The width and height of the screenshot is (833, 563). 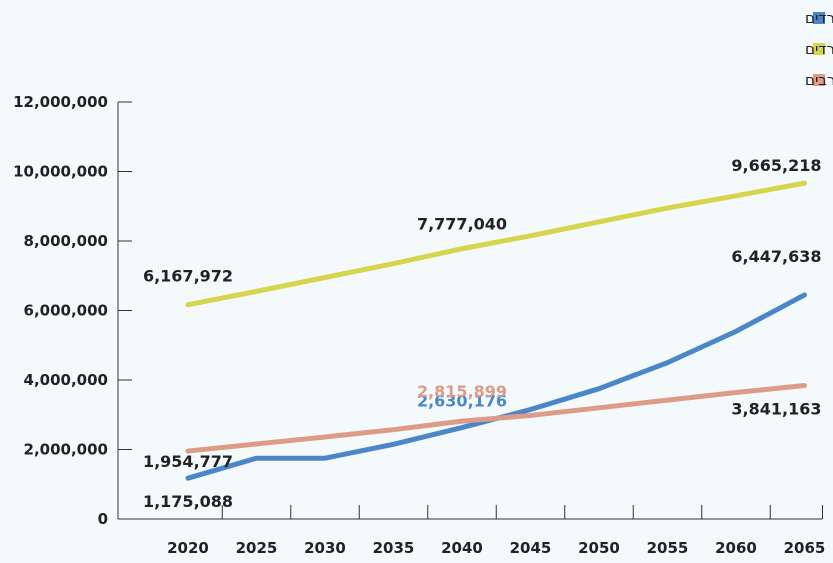 I want to click on x-tick-label: 2060, so click(x=736, y=548).